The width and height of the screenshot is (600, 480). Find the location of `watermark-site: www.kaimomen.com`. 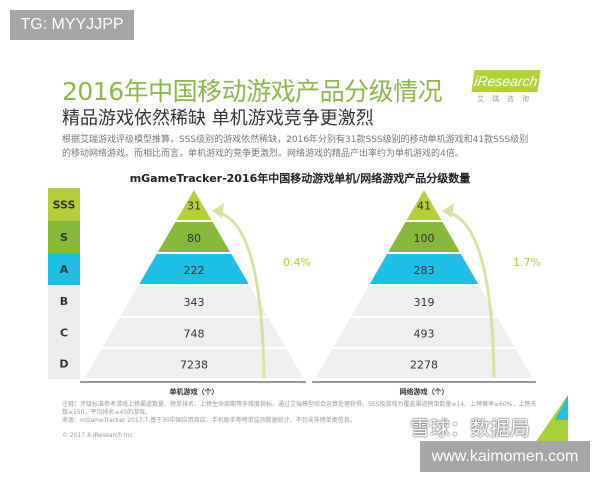

watermark-site: www.kaimomen.com is located at coordinates (505, 456).